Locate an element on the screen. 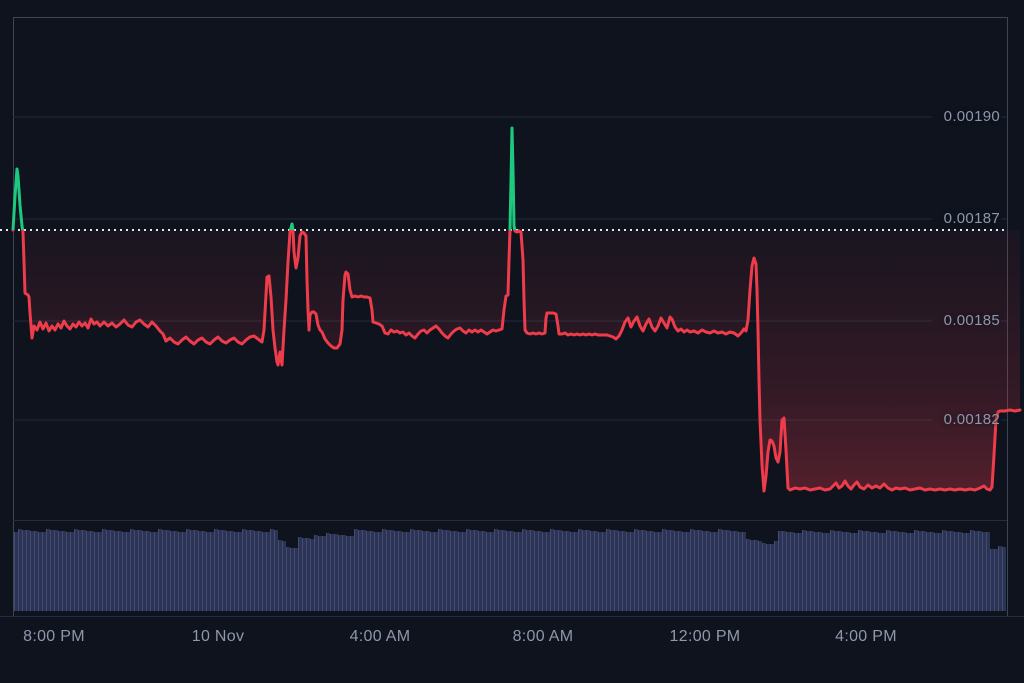 The height and width of the screenshot is (683, 1024). x-tick-label: 8:00 AM is located at coordinates (543, 636).